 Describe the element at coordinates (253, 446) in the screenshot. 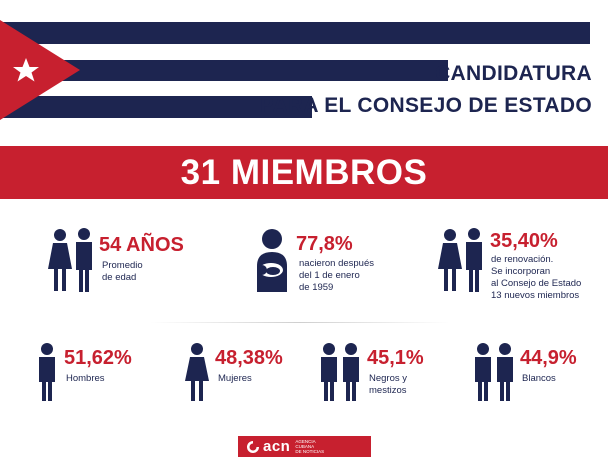

I see `acn-swirl-icon` at that location.